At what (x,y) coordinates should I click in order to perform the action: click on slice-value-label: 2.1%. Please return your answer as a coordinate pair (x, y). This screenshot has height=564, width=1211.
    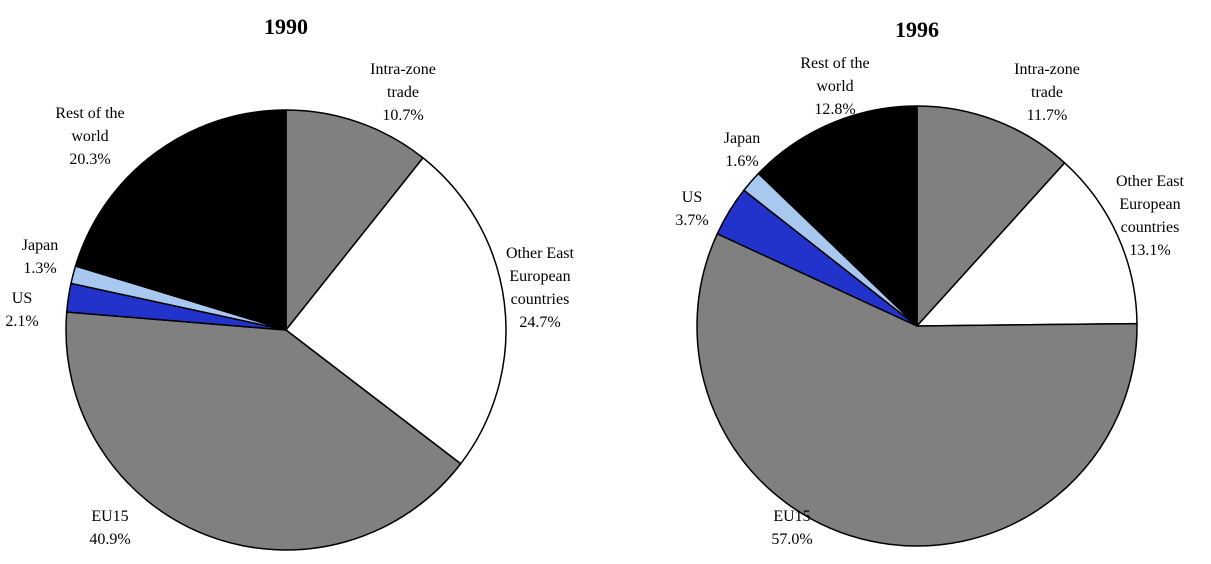
    Looking at the image, I should click on (21, 321).